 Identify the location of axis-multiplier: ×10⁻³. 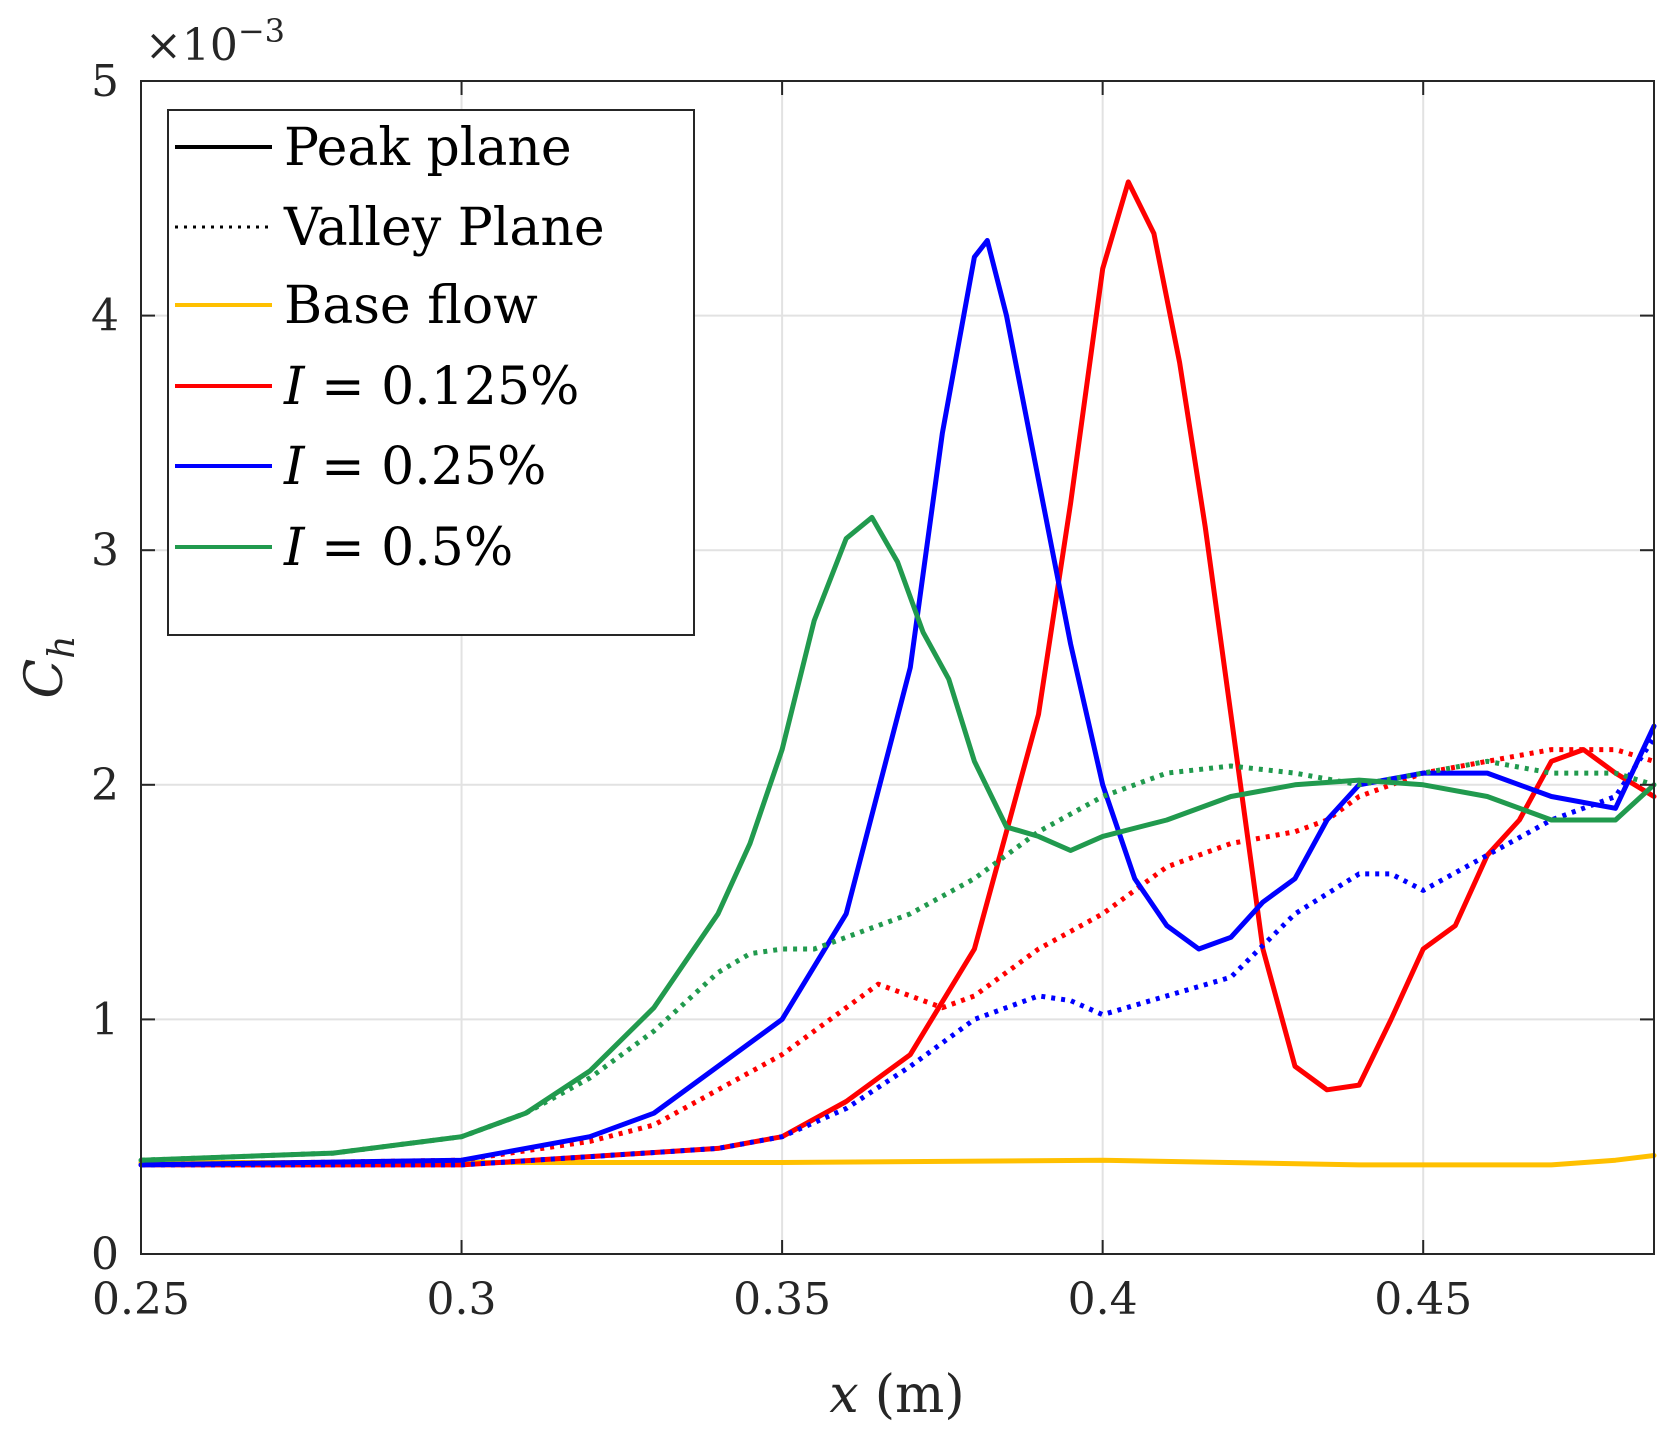
(215, 41).